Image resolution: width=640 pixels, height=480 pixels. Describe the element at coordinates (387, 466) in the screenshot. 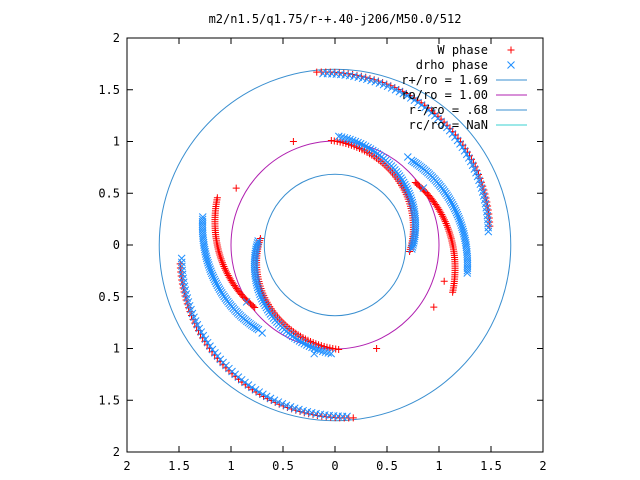

I see `x-tick-label: 0.5` at that location.